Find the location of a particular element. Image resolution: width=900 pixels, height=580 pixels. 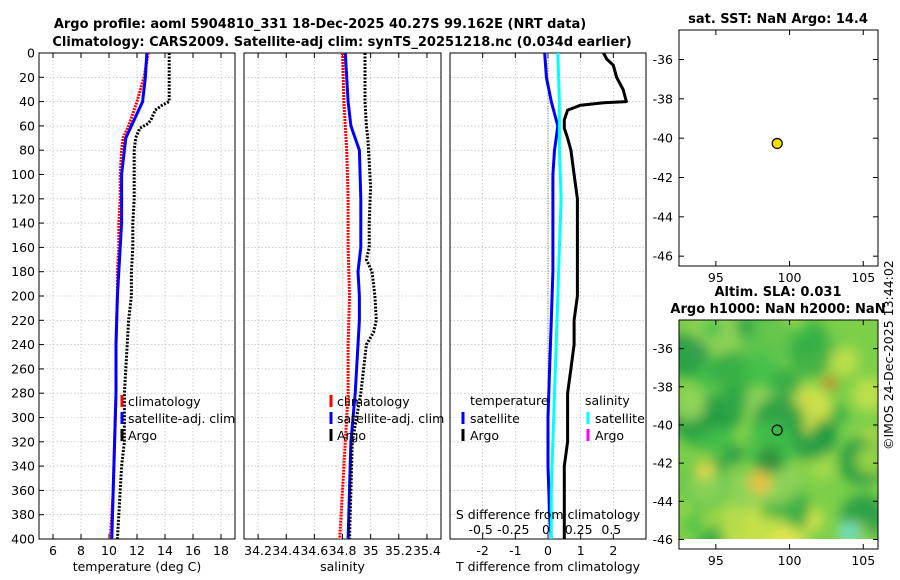

x-tick-label: 10 is located at coordinates (109, 550).